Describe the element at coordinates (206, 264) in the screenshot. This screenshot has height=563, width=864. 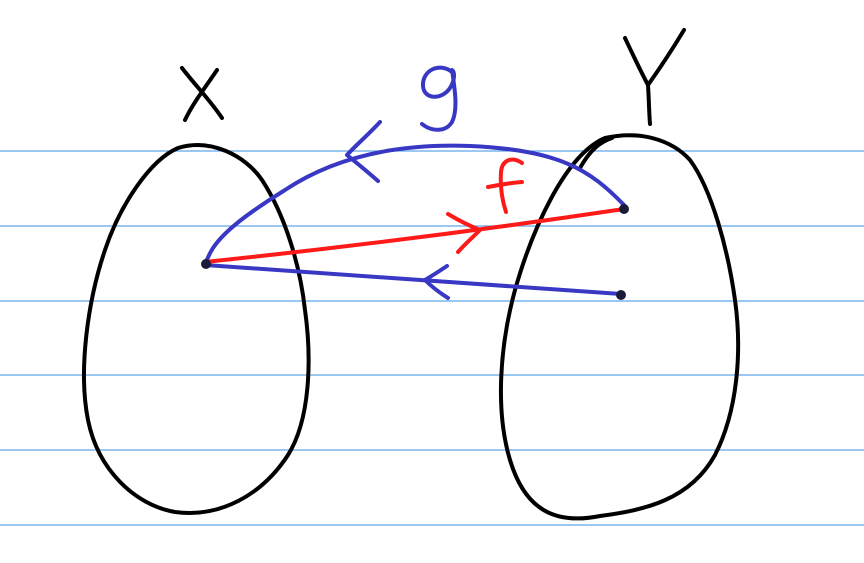
I see `point-in-x` at that location.